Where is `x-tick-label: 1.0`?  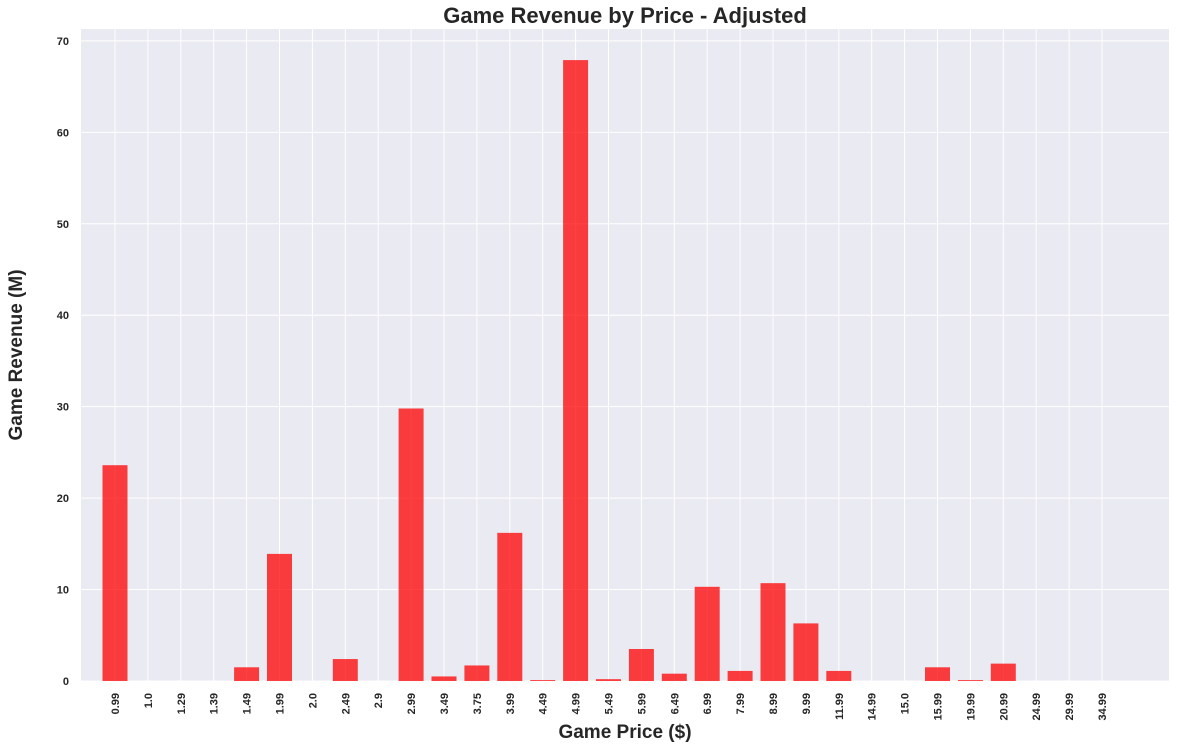
x-tick-label: 1.0 is located at coordinates (149, 700).